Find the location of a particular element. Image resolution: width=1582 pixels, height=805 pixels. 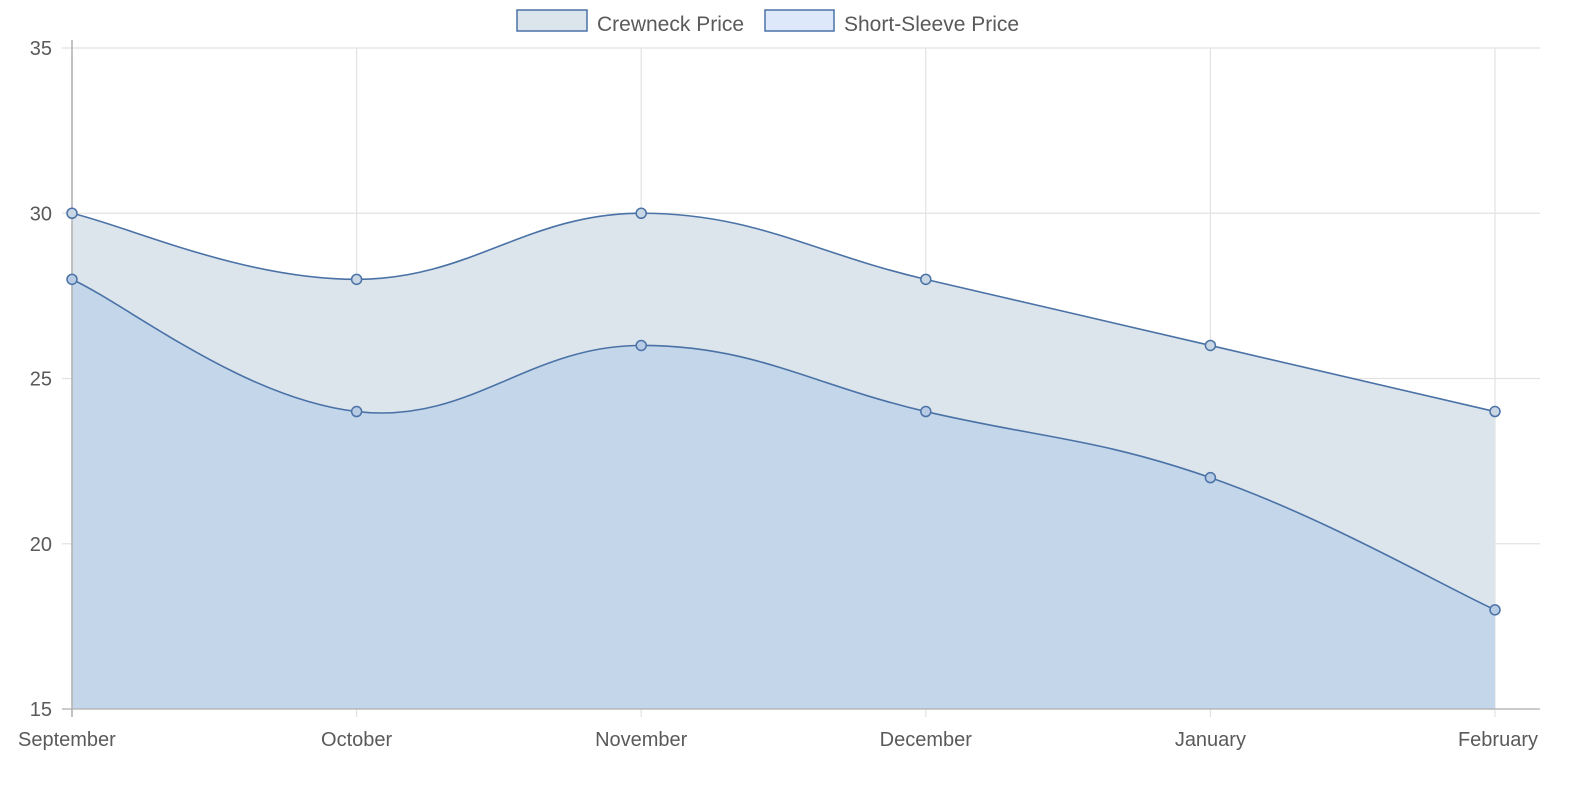

legend-item-short-sleeve-price: Short-Sleeve Price is located at coordinates (891, 22).